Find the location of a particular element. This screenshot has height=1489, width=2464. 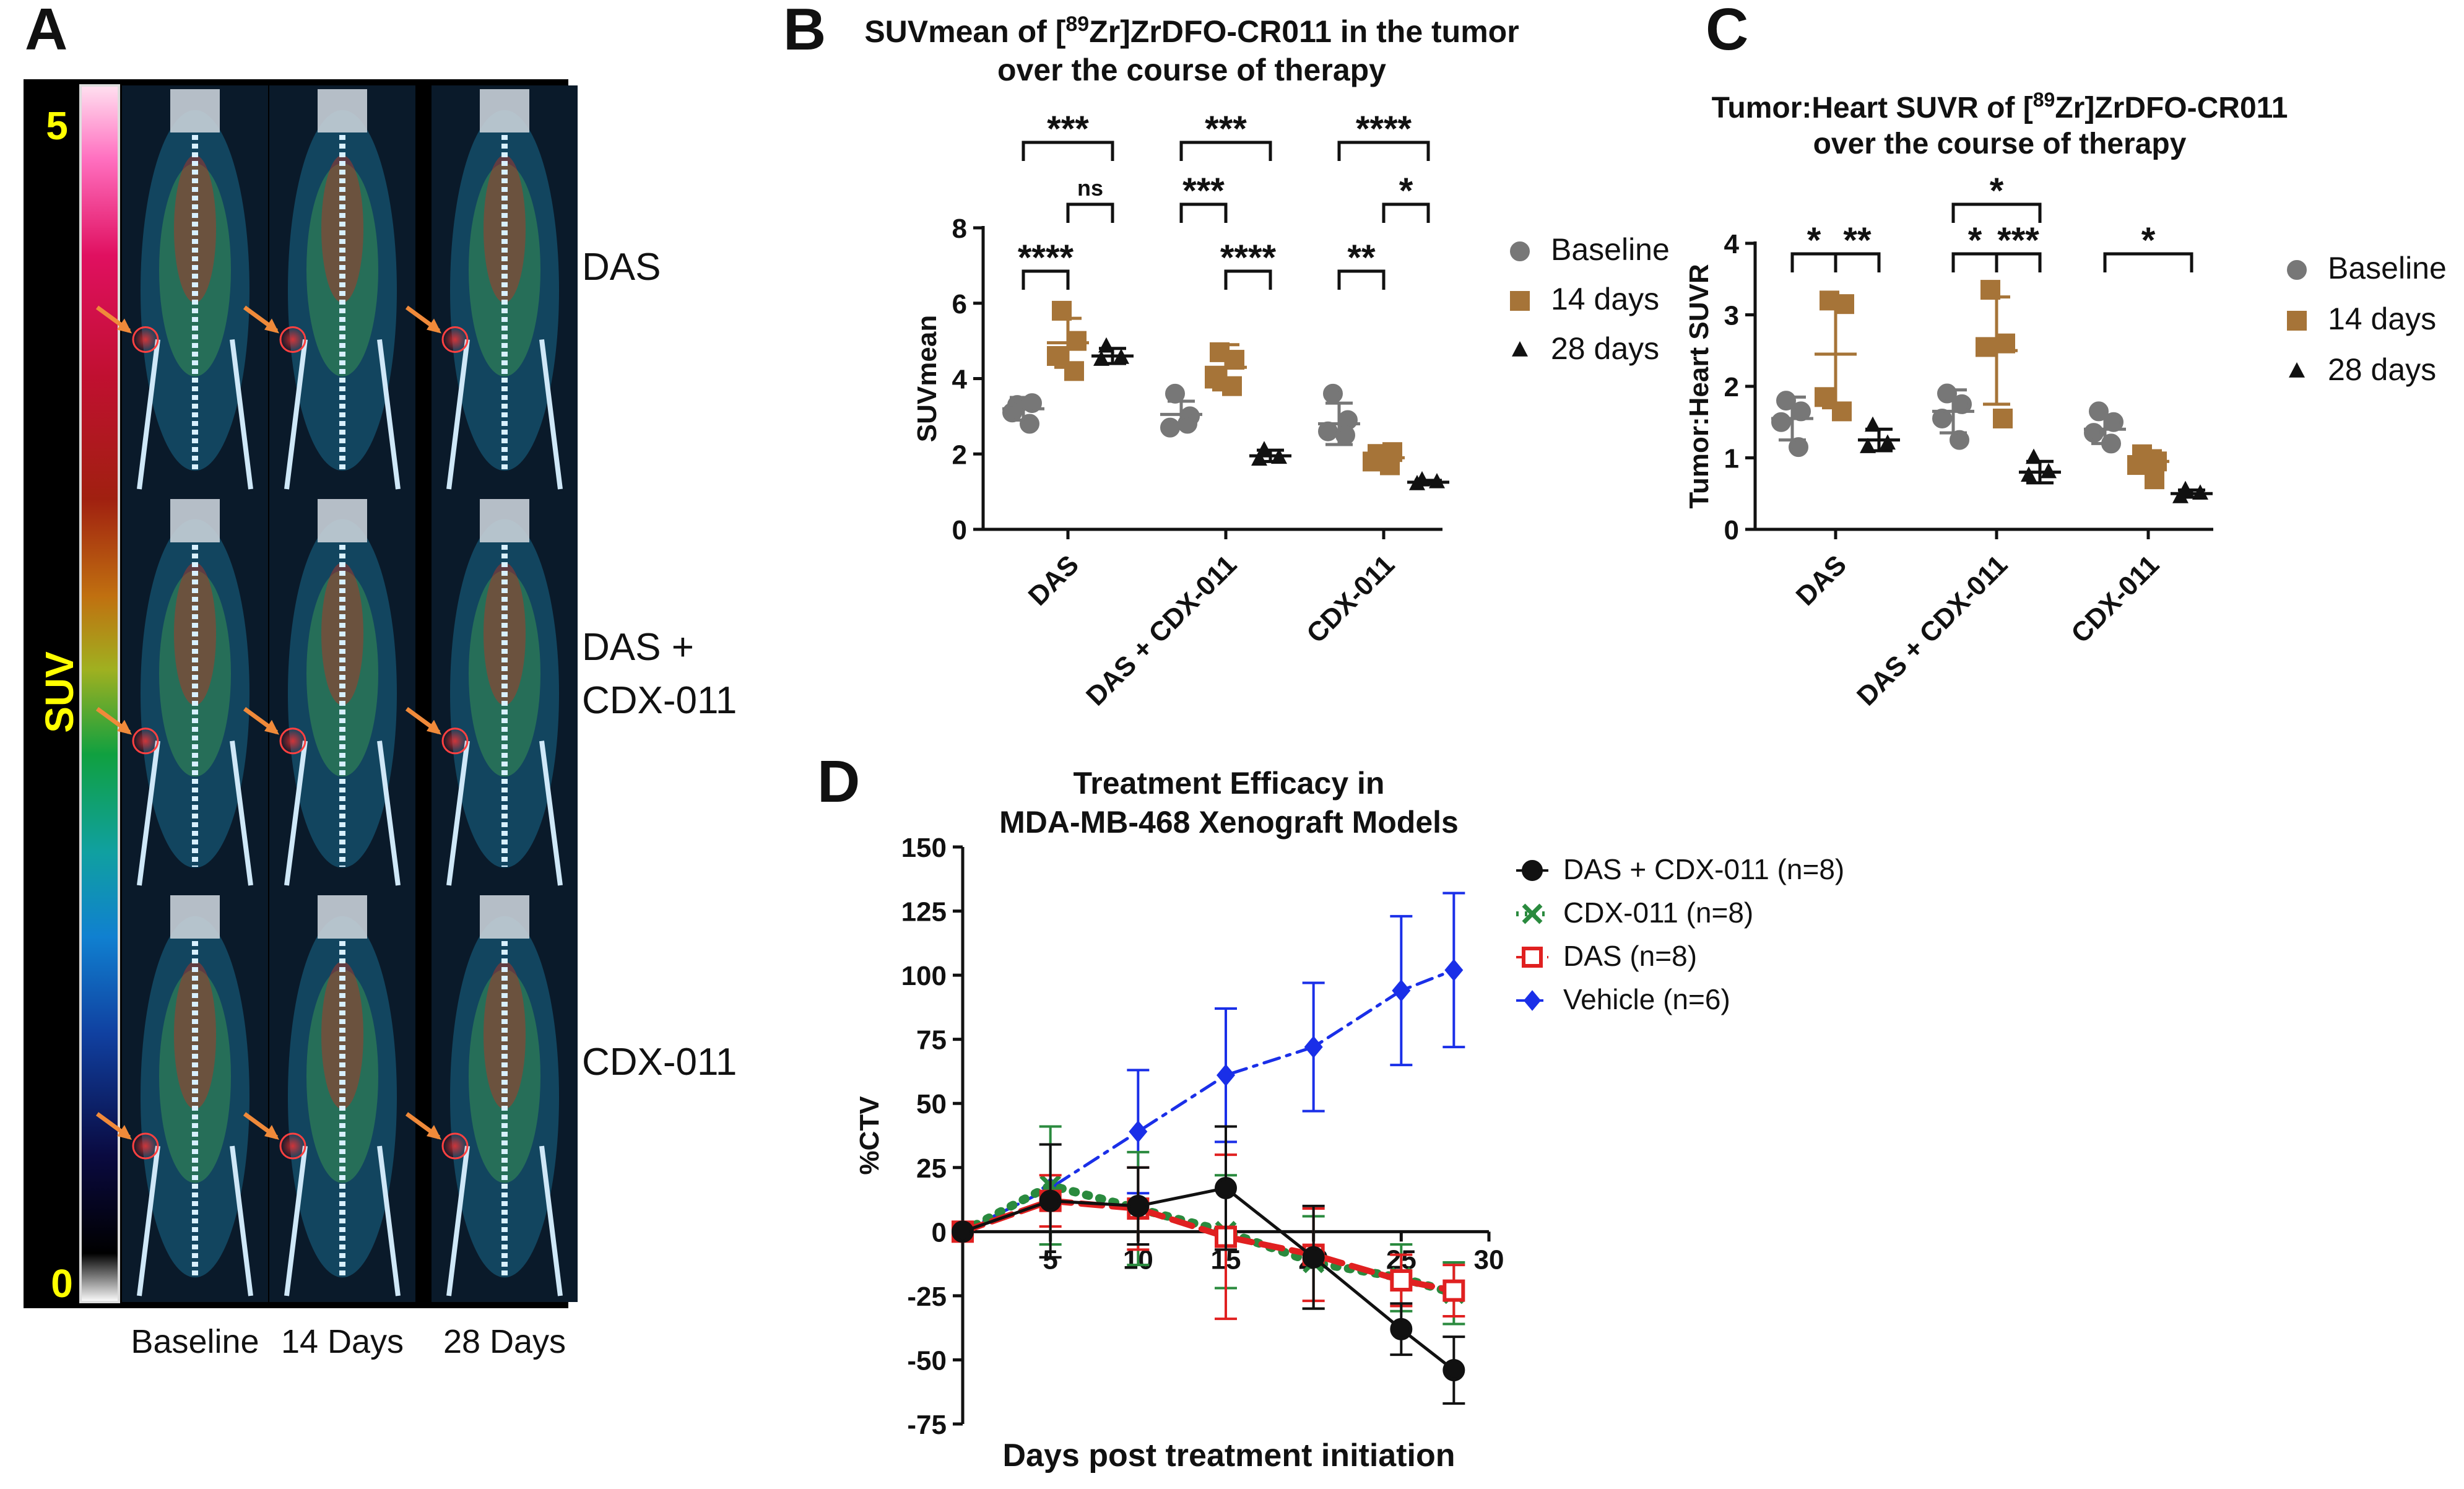

y-tick-label: 75 is located at coordinates (931, 1040).